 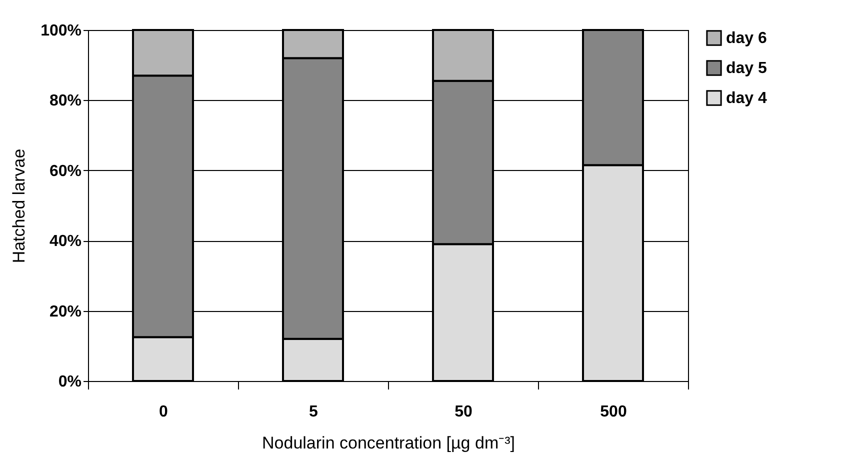 What do you see at coordinates (463, 412) in the screenshot?
I see `x-tick-label: 50` at bounding box center [463, 412].